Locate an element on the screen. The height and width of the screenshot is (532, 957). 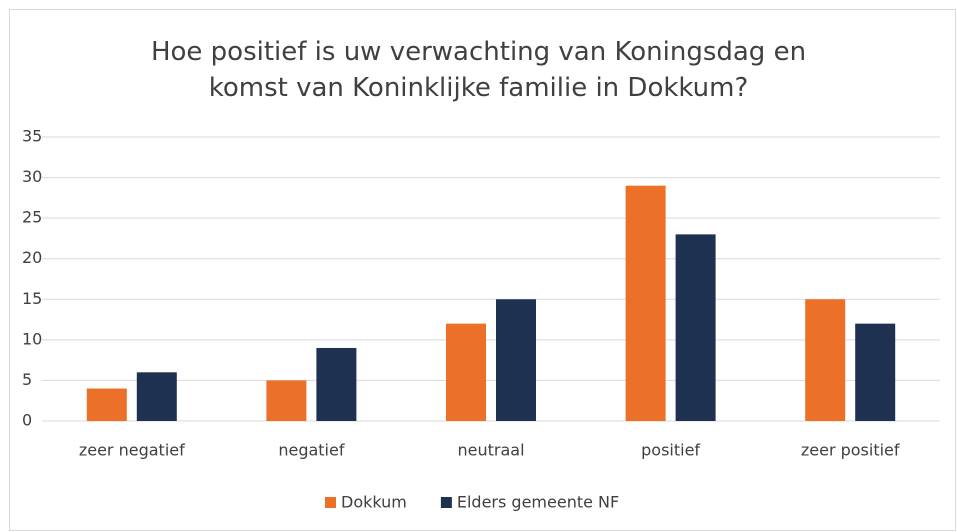
y-tick-label: 15 is located at coordinates (32, 298).